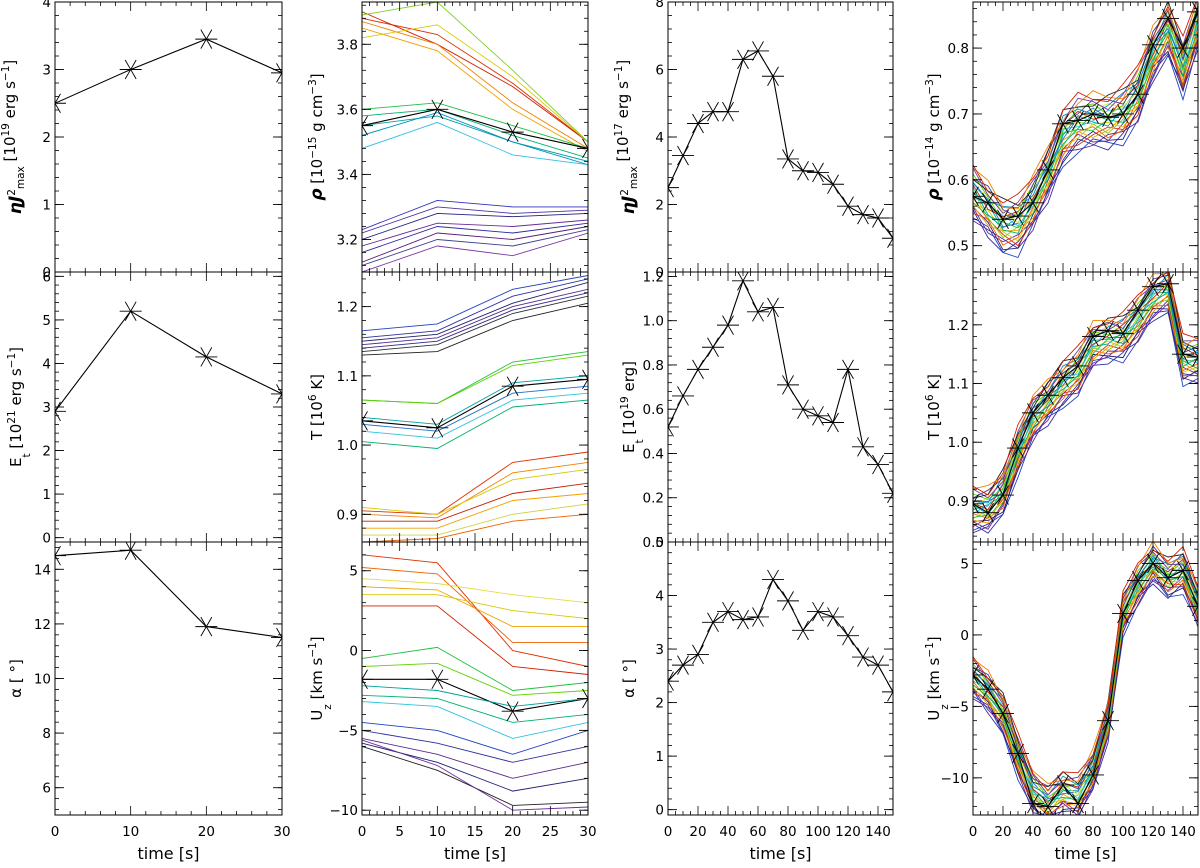 The height and width of the screenshot is (868, 1200). Describe the element at coordinates (12, 192) in the screenshot. I see `label-part: 2` at that location.